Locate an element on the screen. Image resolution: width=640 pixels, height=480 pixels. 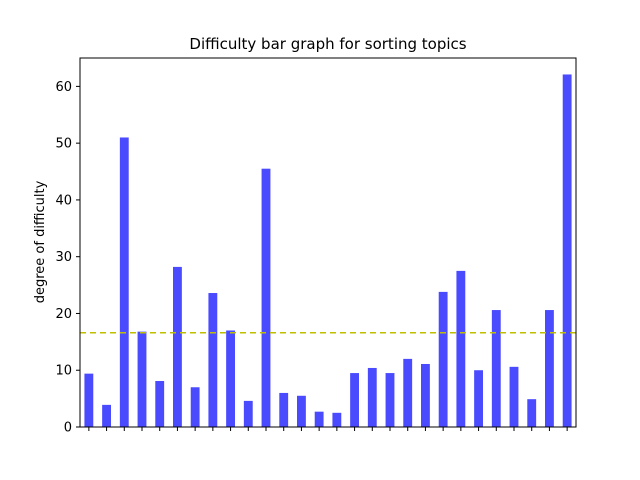
y-tick-label-0: 0 is located at coordinates (68, 428).